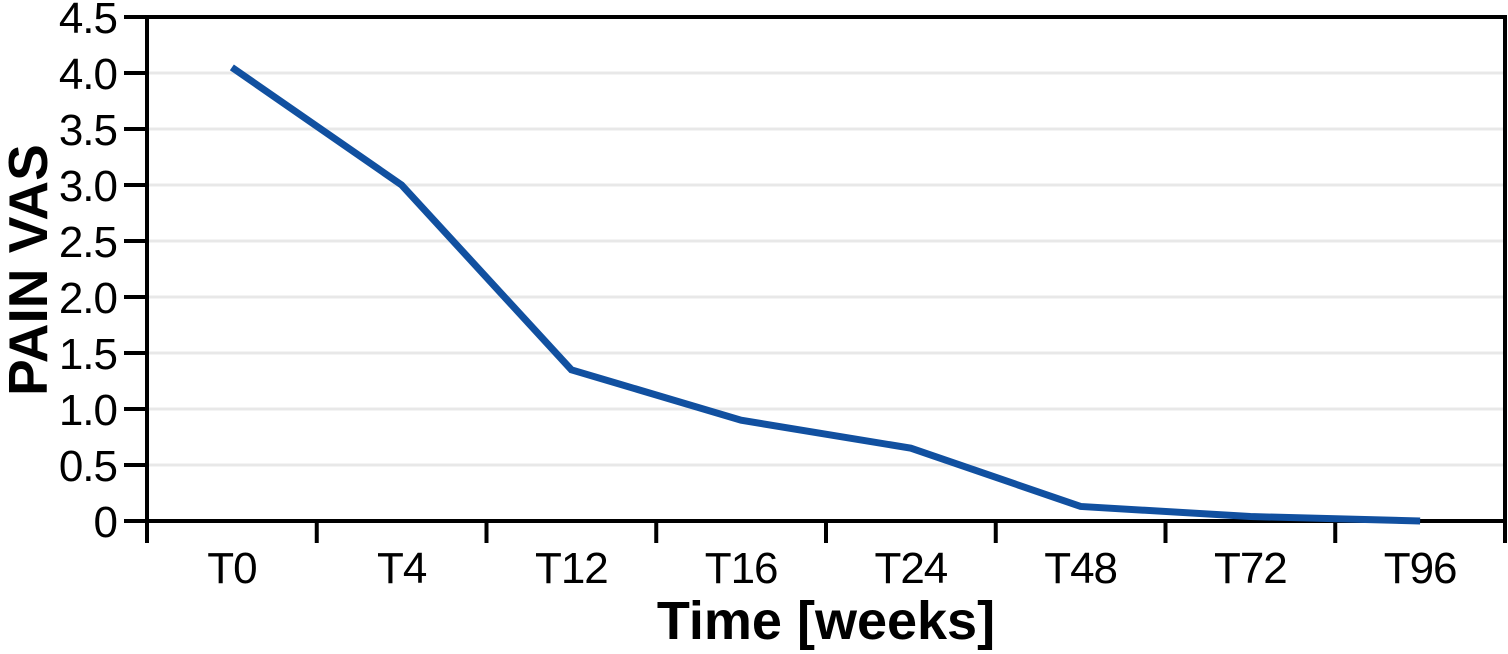 The height and width of the screenshot is (654, 1508). Describe the element at coordinates (88, 242) in the screenshot. I see `y-tick-label: 2.5` at that location.